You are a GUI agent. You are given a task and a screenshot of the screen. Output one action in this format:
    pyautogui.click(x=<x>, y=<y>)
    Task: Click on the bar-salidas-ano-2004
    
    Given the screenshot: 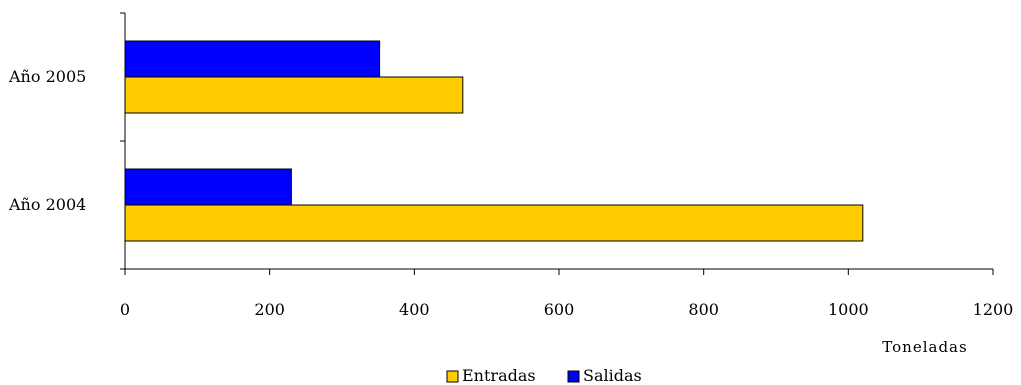 What is the action you would take?
    pyautogui.click(x=208, y=187)
    